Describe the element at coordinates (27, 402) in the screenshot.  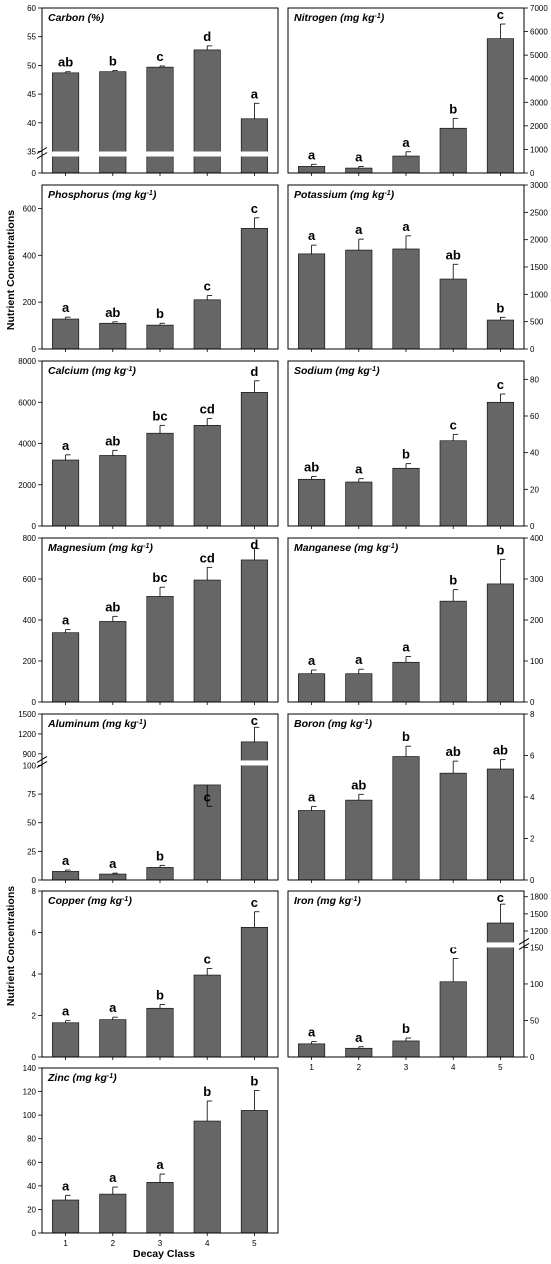
I see `ytick-label-5-4: 6000` at that location.